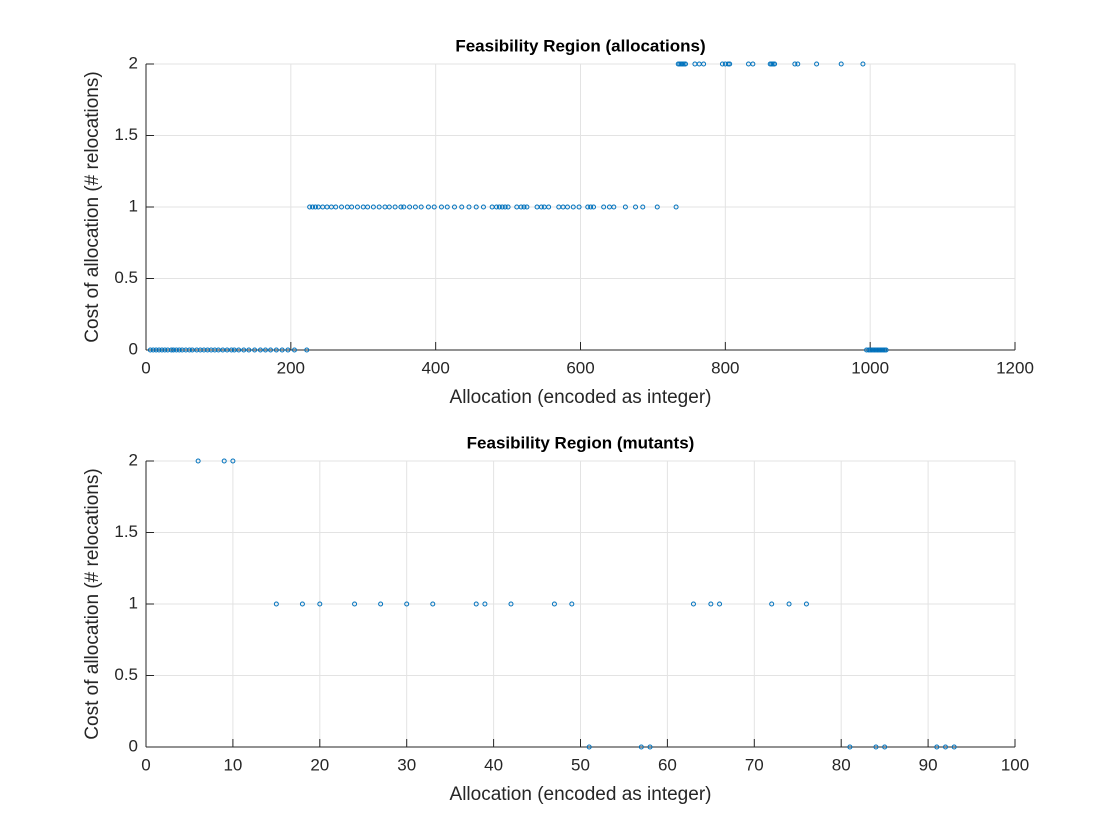 The image size is (1120, 840). I want to click on chart-title: Feasibility Region (allocations), so click(580, 45).